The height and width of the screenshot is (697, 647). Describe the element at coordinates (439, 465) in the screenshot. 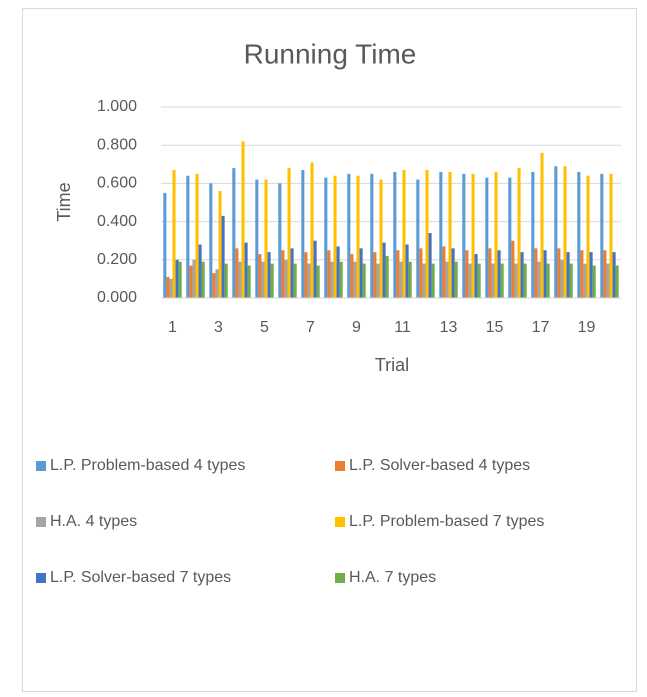

I see `legend-label: L.P. Solver-based 4 types` at that location.